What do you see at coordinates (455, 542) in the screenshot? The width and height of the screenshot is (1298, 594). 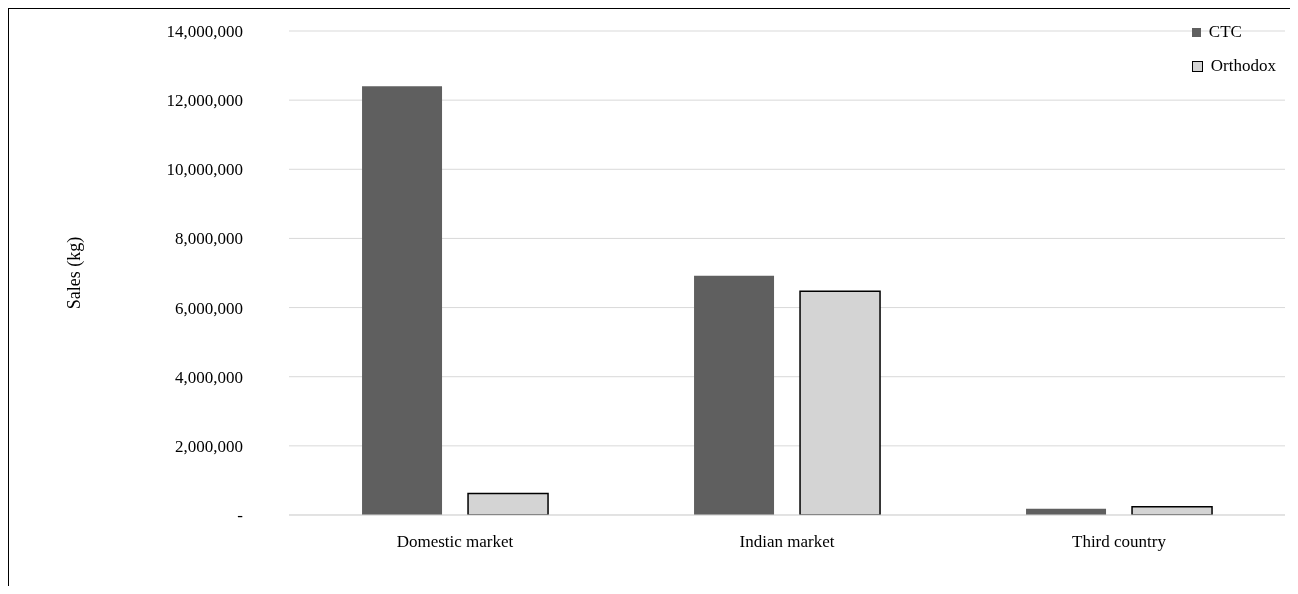 I see `x-tick-label: Domestic market` at bounding box center [455, 542].